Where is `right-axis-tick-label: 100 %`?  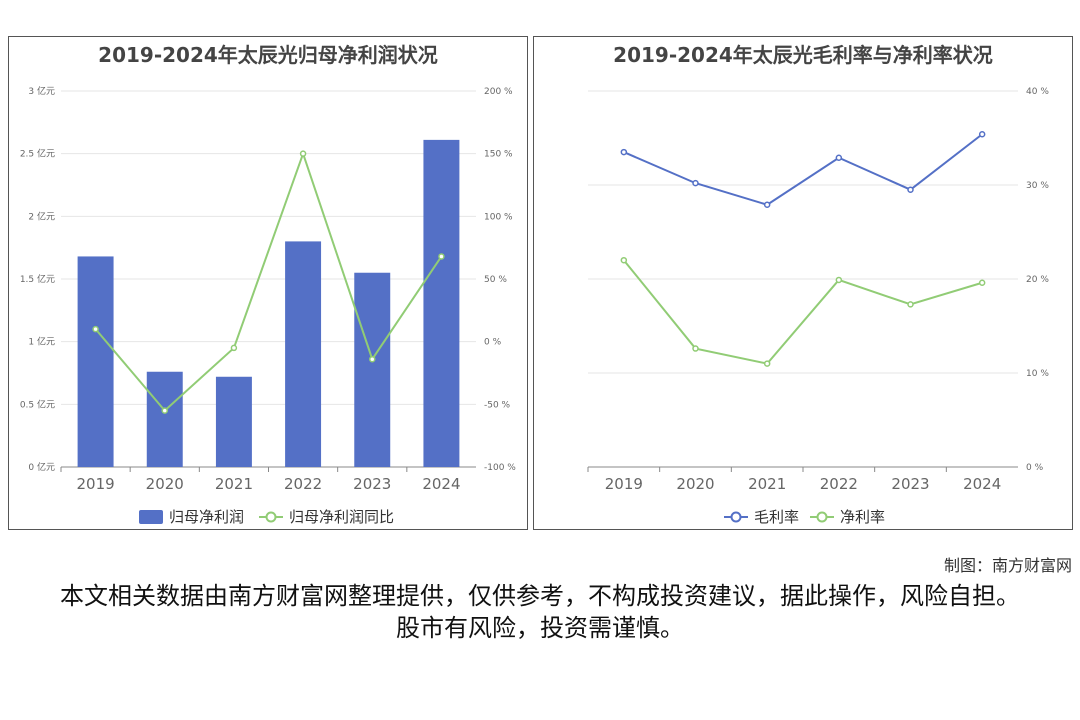 right-axis-tick-label: 100 % is located at coordinates (498, 217).